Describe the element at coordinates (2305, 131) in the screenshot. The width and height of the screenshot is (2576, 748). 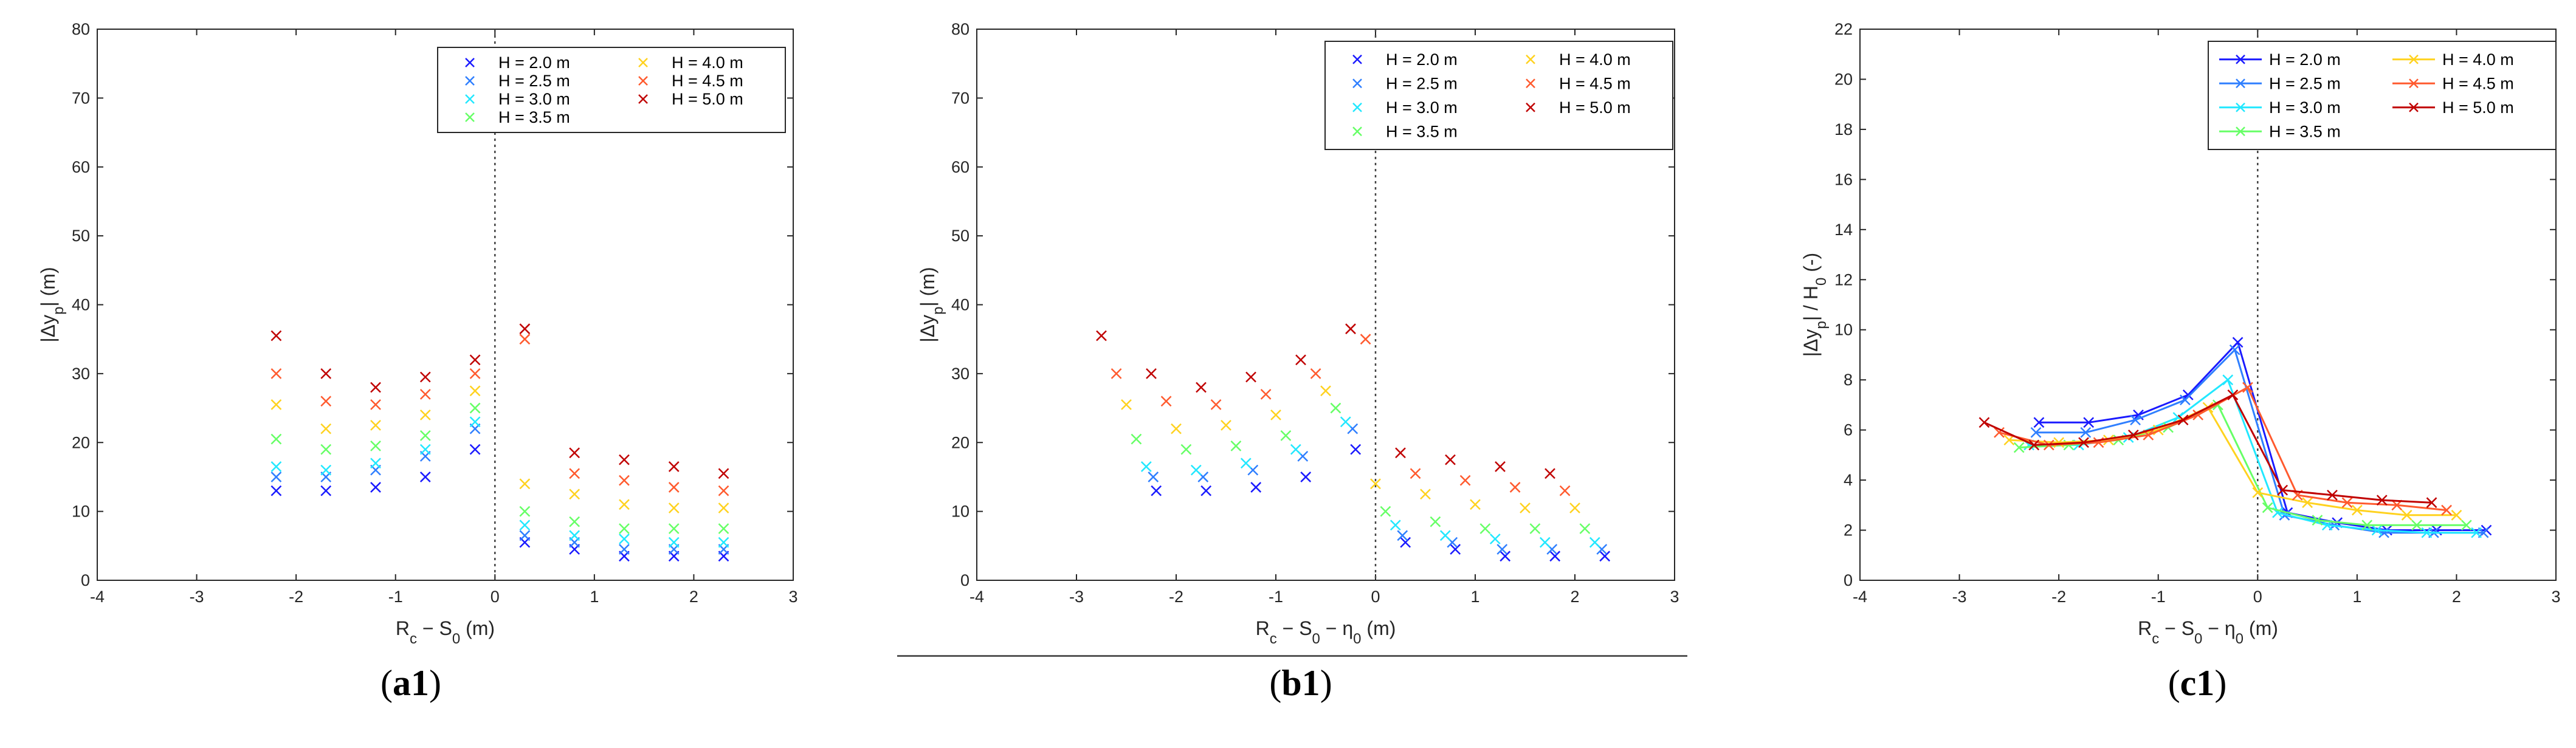
I see `legend-label: H = 3.5 m` at that location.